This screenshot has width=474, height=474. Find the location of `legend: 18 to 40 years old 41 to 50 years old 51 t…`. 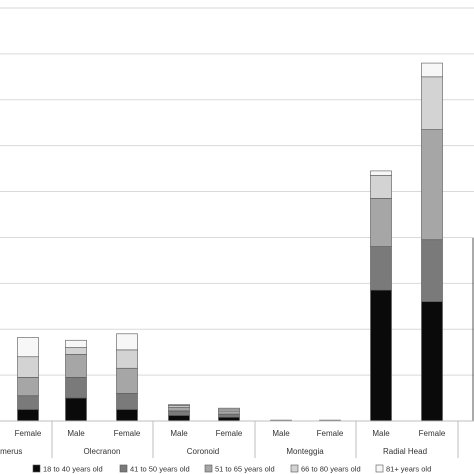

legend: 18 to 40 years old 41 to 50 years old 51 t… is located at coordinates (231, 469).